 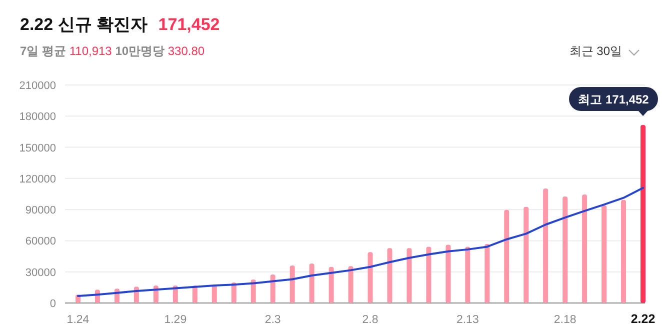 What do you see at coordinates (78, 320) in the screenshot?
I see `x-tick-label: 1.24` at bounding box center [78, 320].